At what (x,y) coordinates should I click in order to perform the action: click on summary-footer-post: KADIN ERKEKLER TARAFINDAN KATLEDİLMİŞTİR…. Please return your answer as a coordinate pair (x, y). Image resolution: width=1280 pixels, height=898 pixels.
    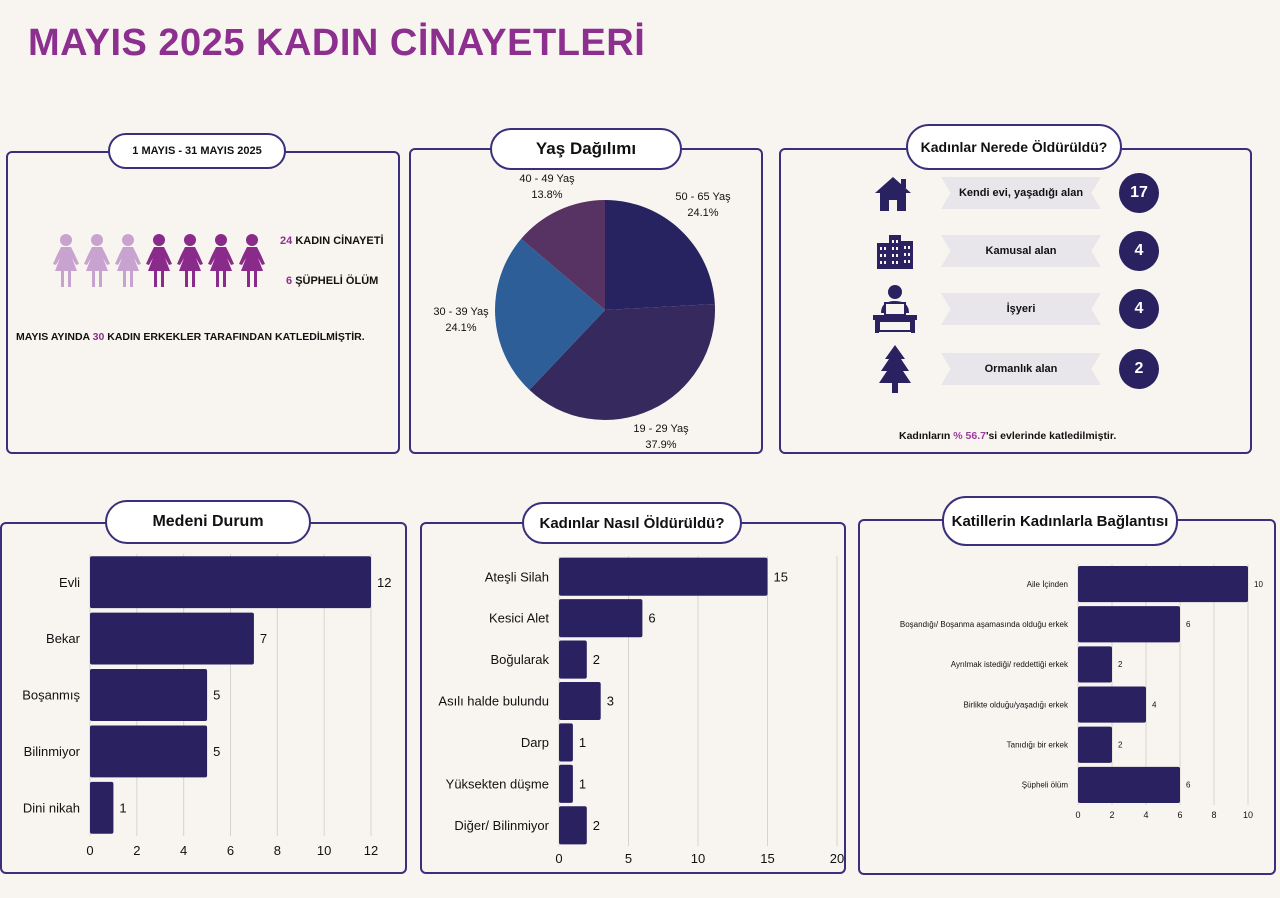
    Looking at the image, I should click on (234, 337).